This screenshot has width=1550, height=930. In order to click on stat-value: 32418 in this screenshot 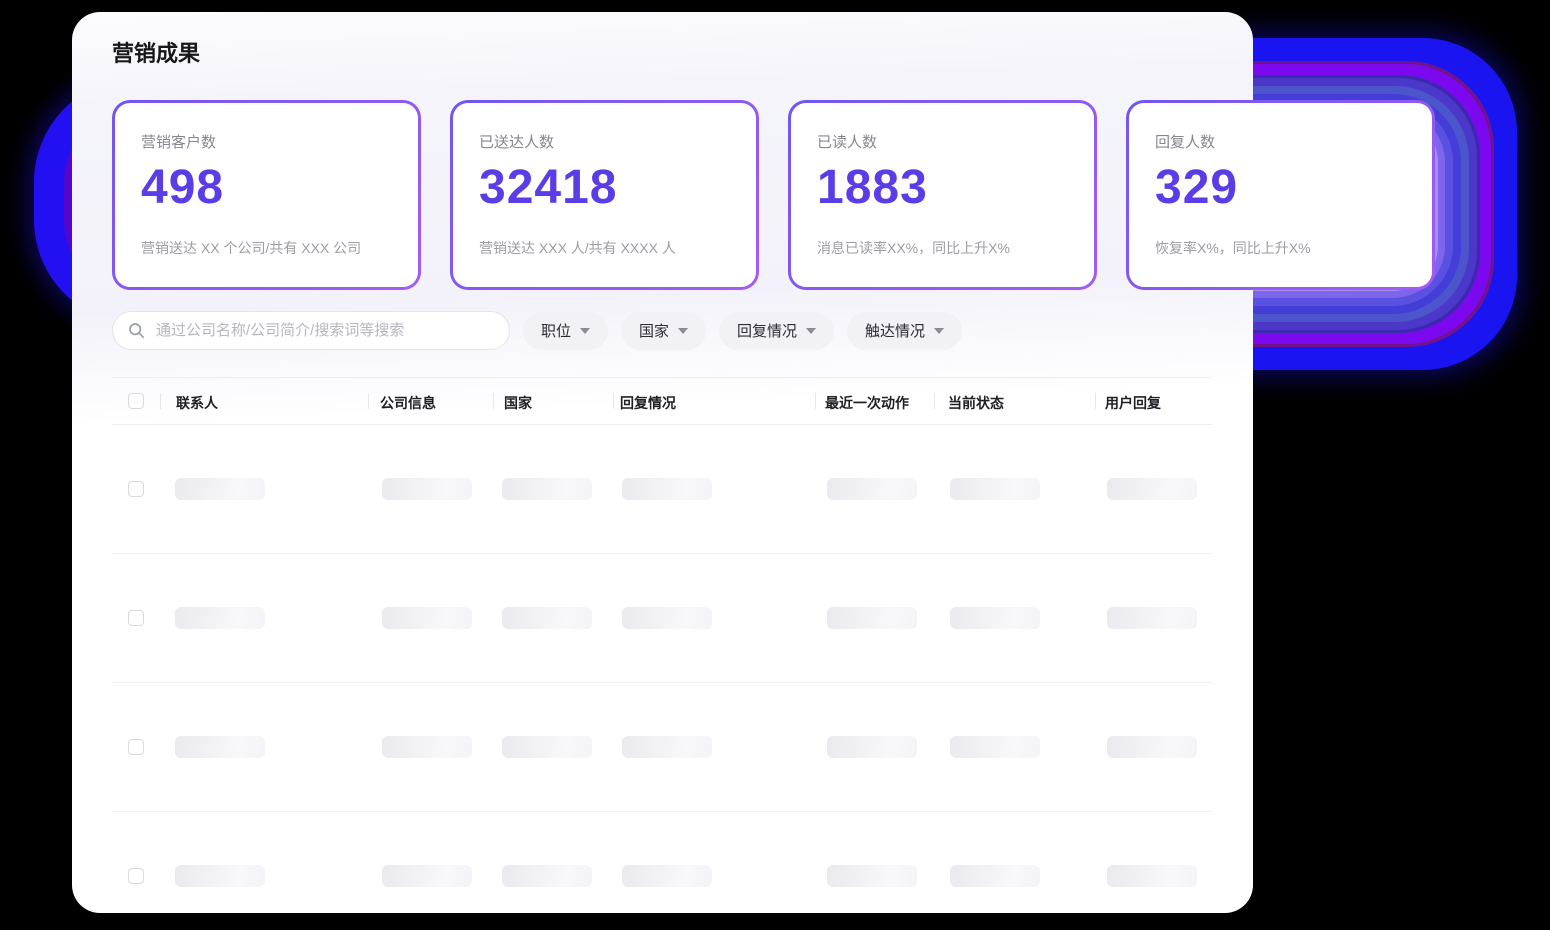, I will do `click(548, 187)`.